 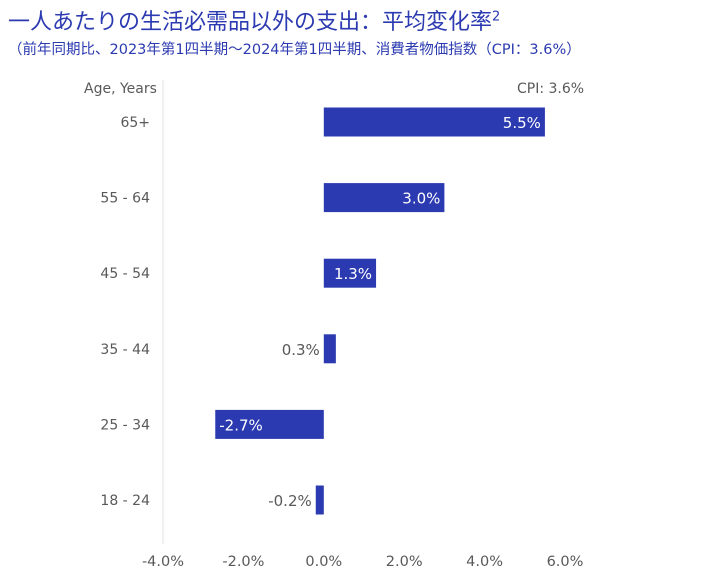 I want to click on category-label: 45 - 54, so click(x=125, y=274).